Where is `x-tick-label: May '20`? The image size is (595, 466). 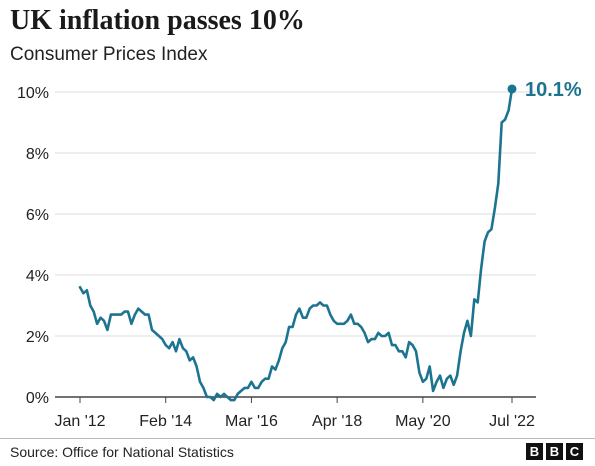 x-tick-label: May '20 is located at coordinates (423, 421).